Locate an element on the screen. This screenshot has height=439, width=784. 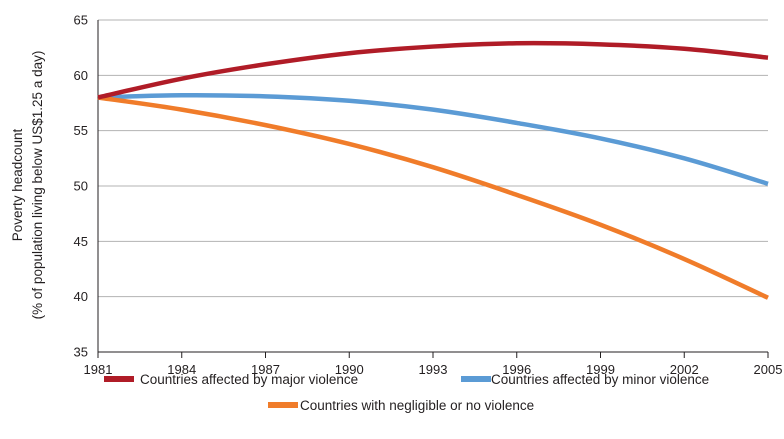
legend-item: Countries affected by major violence is located at coordinates (231, 379).